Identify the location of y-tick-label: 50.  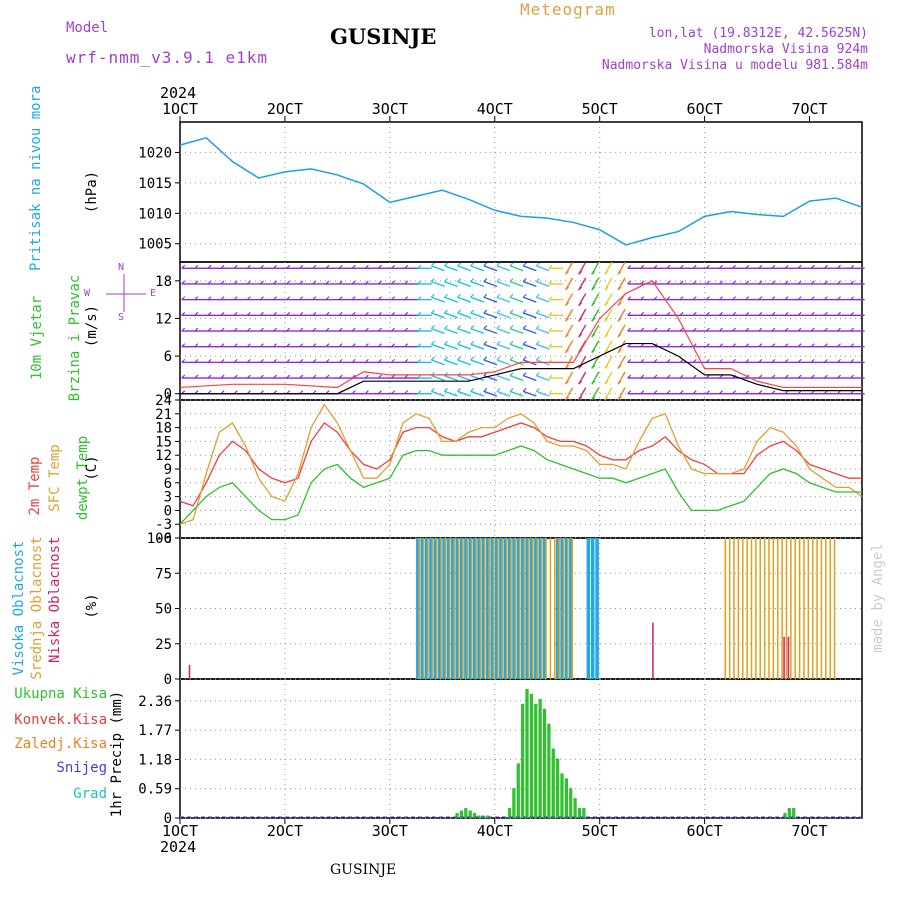
(163, 610).